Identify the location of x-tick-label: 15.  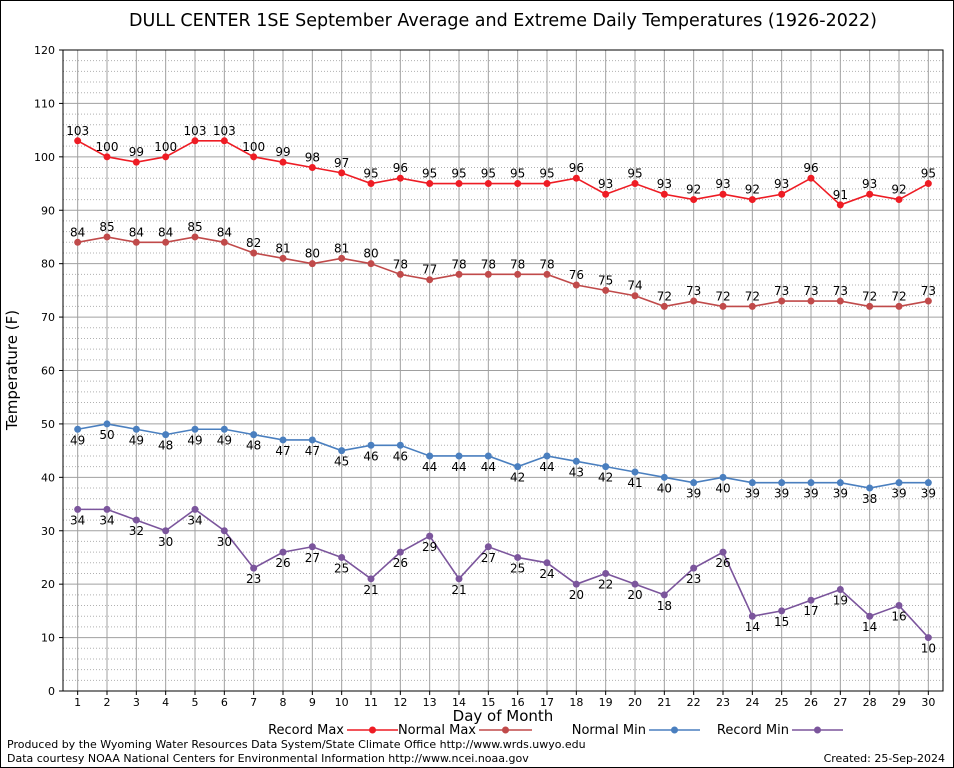
(488, 702).